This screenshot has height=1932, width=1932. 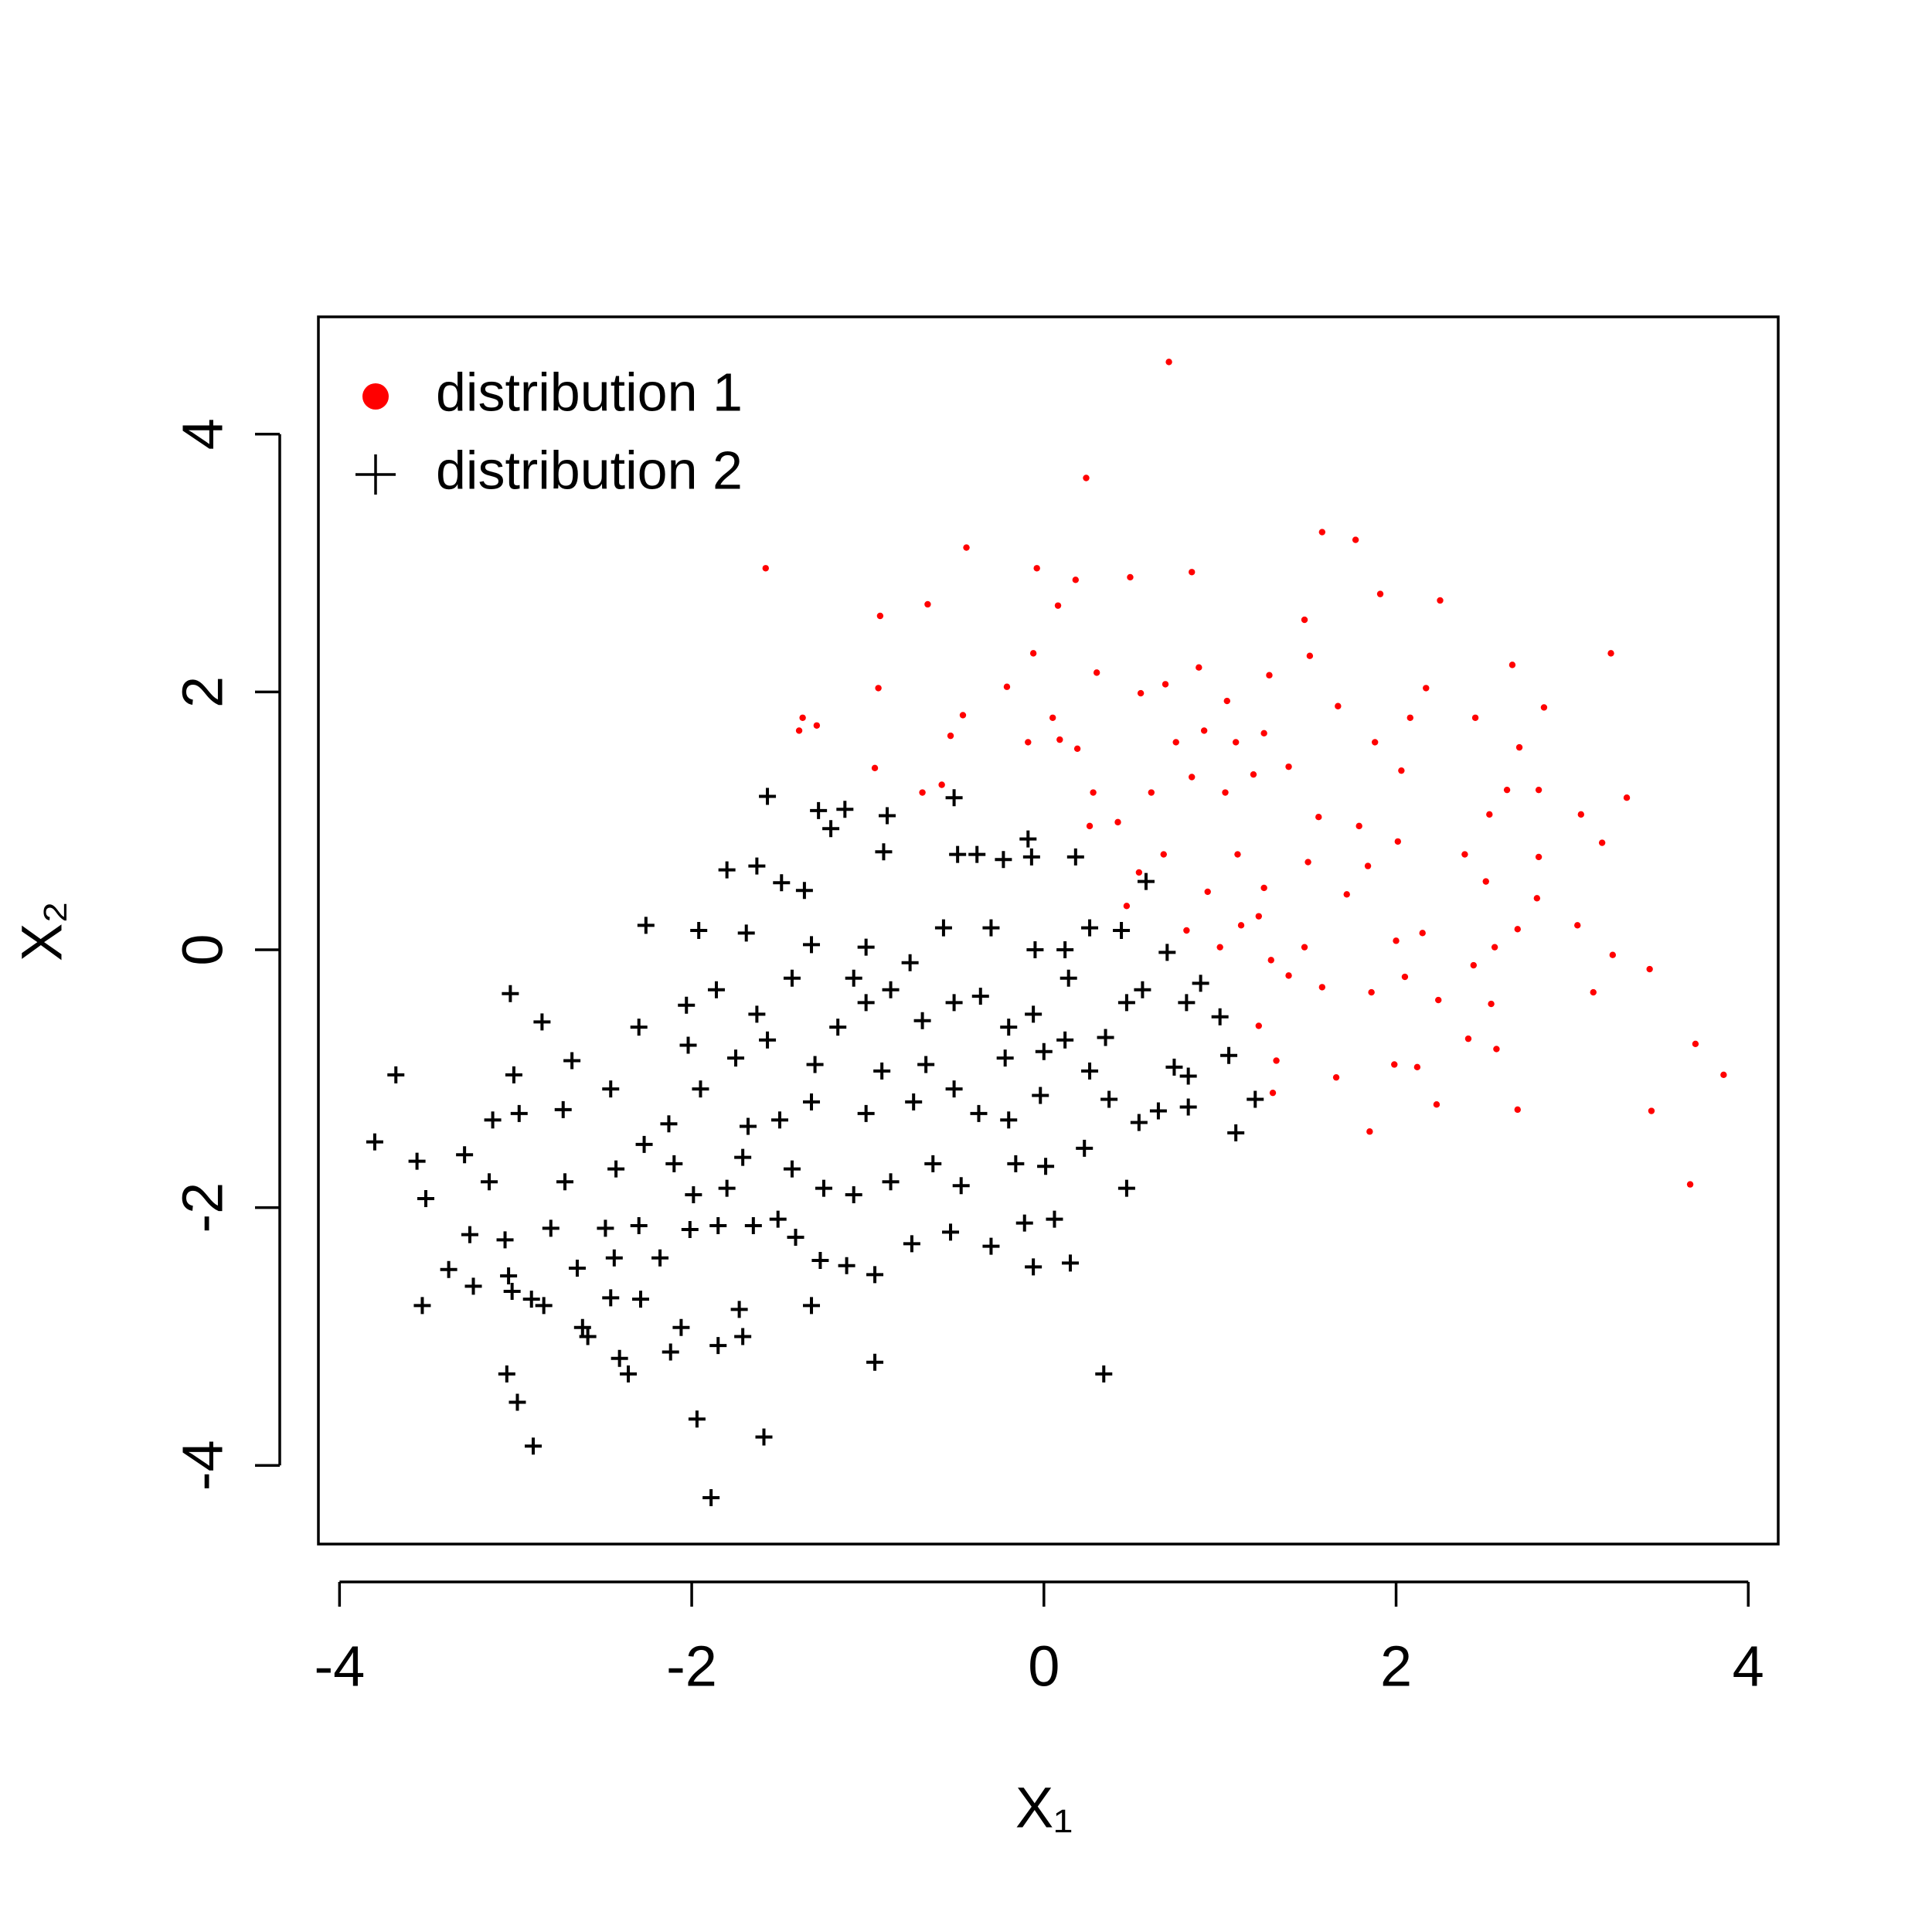 What do you see at coordinates (692, 1667) in the screenshot?
I see `x-tick-label: -2` at bounding box center [692, 1667].